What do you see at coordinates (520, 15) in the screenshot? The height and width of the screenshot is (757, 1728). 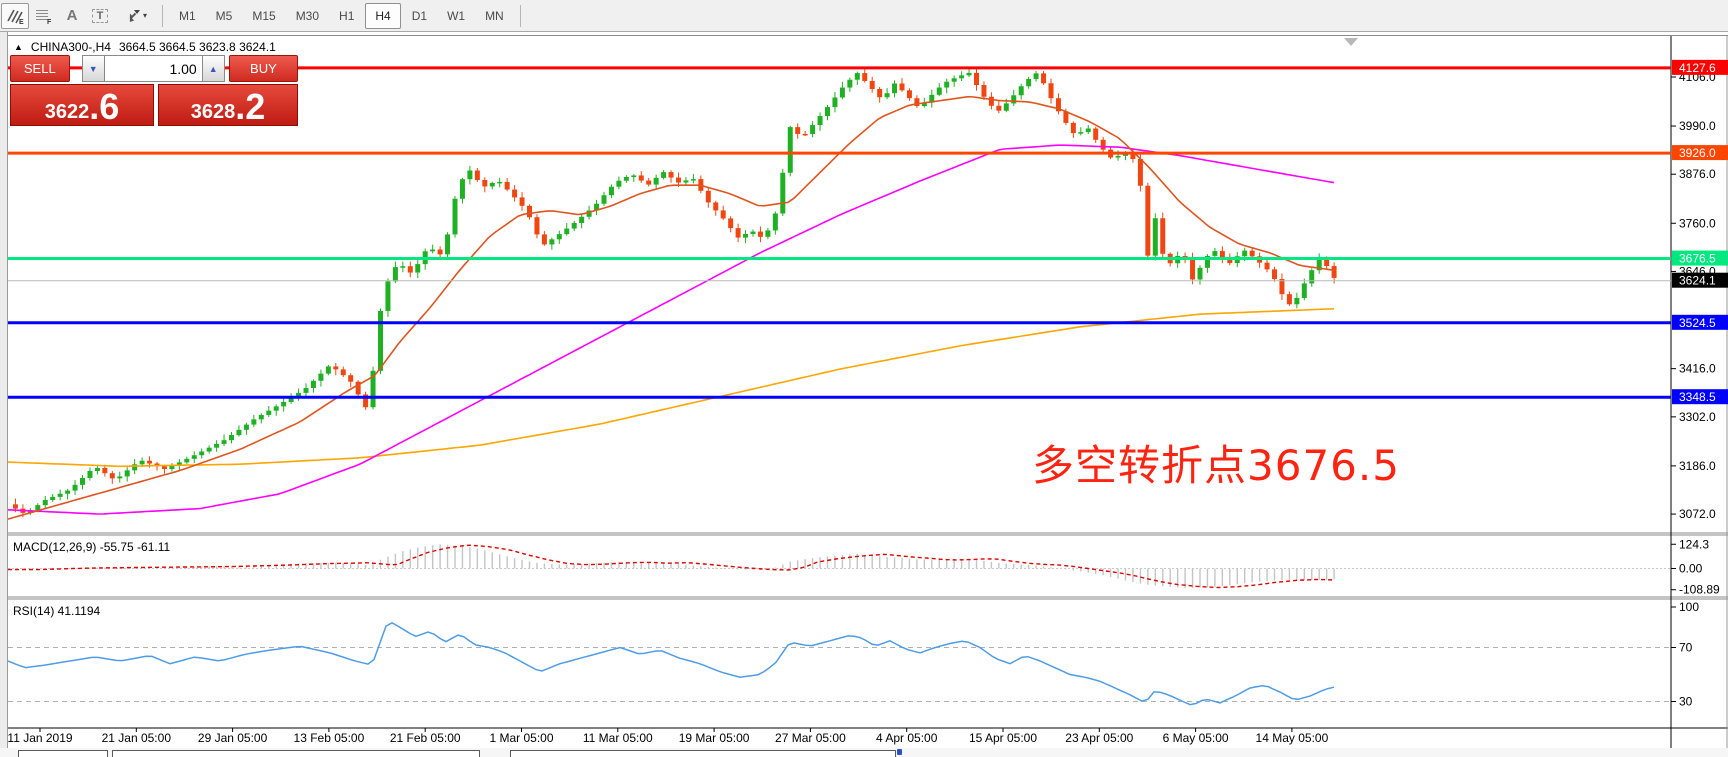 I see `toolbar-separator` at bounding box center [520, 15].